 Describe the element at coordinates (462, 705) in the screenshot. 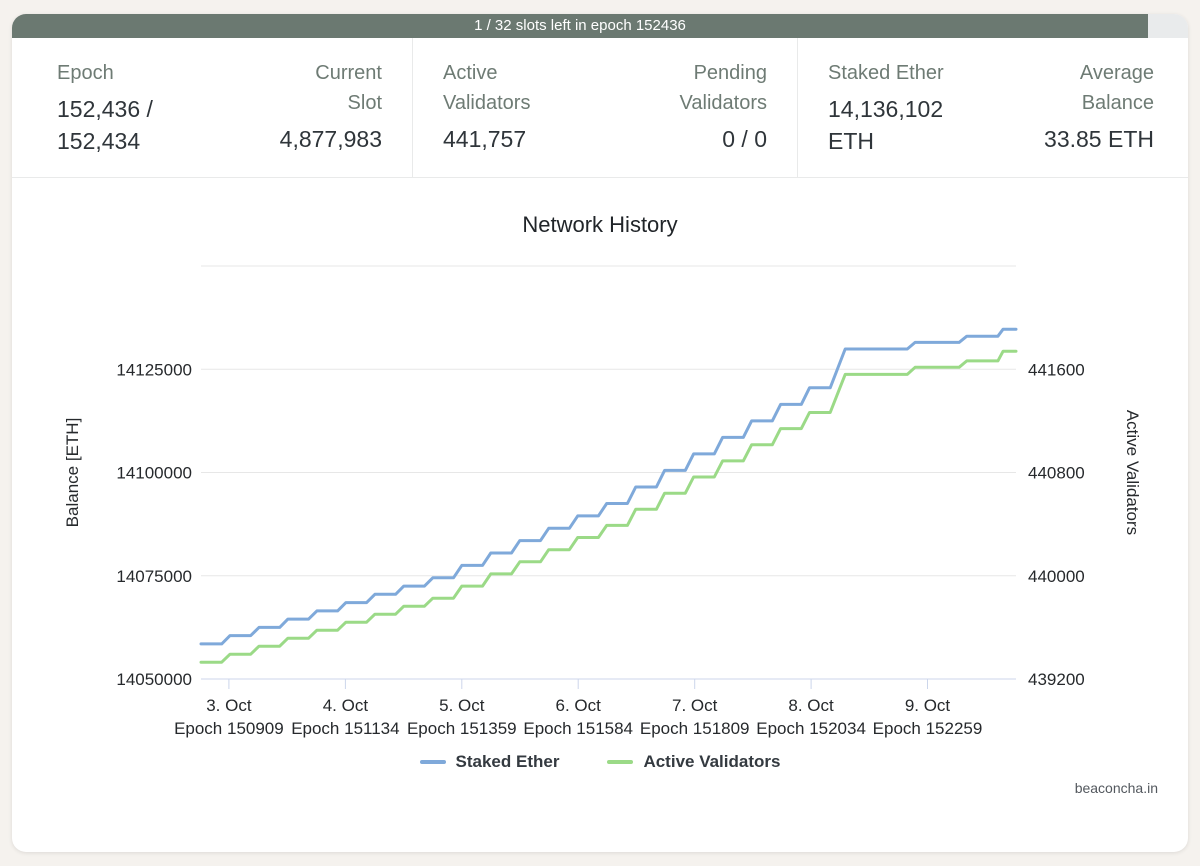

I see `x-tick-date-label: 5. Oct` at that location.